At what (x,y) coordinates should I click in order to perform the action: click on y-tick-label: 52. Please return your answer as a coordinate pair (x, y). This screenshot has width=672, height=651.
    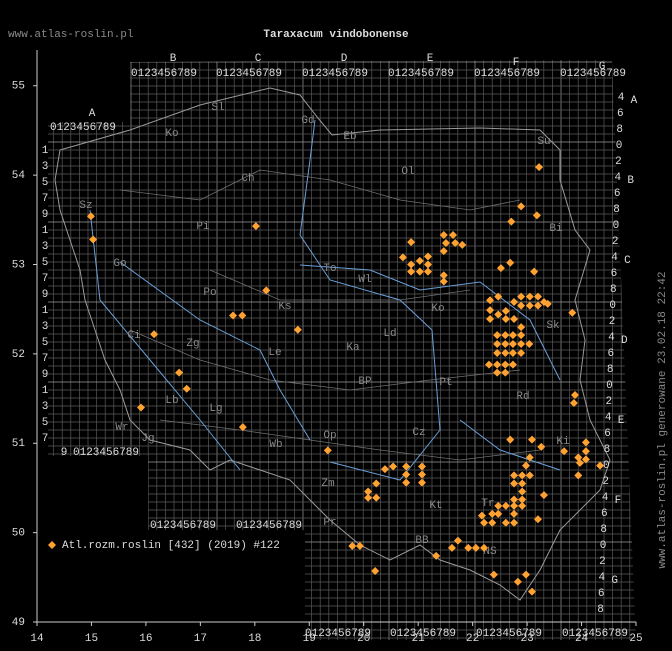
    Looking at the image, I should click on (18, 355).